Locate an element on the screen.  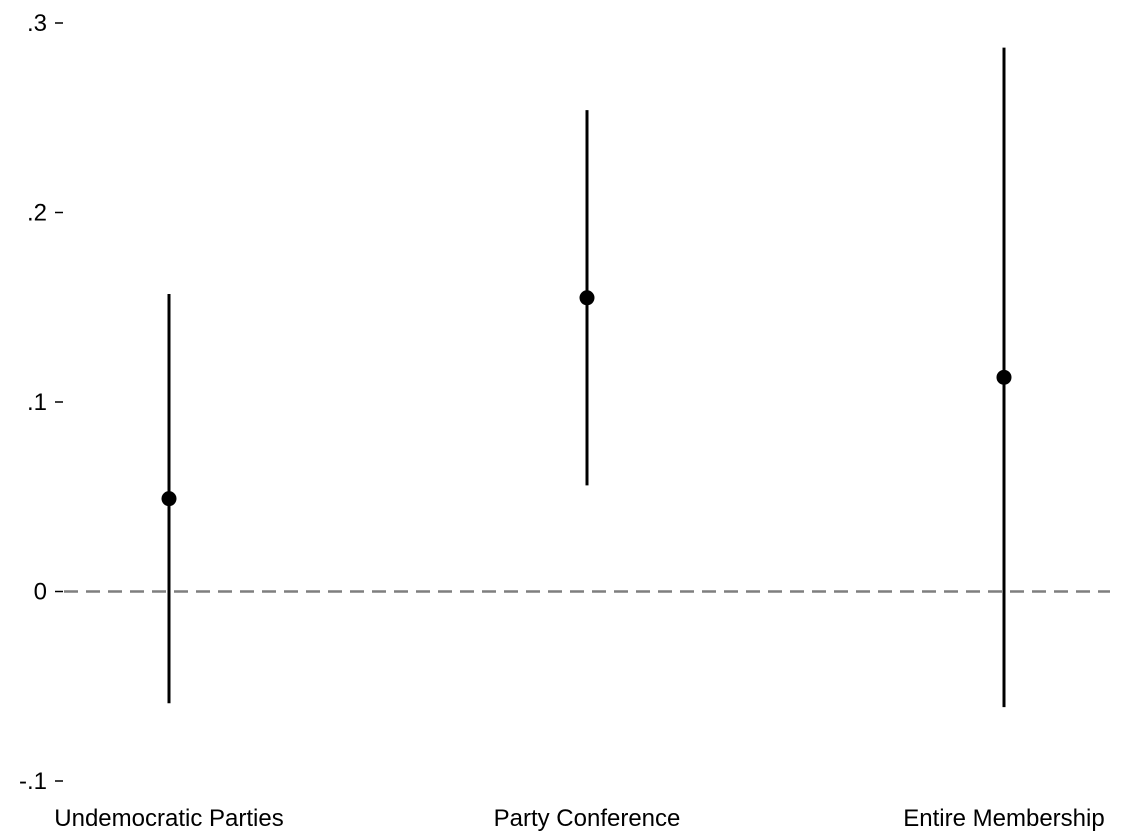
x-category-label: Entire Membership is located at coordinates (1003, 818).